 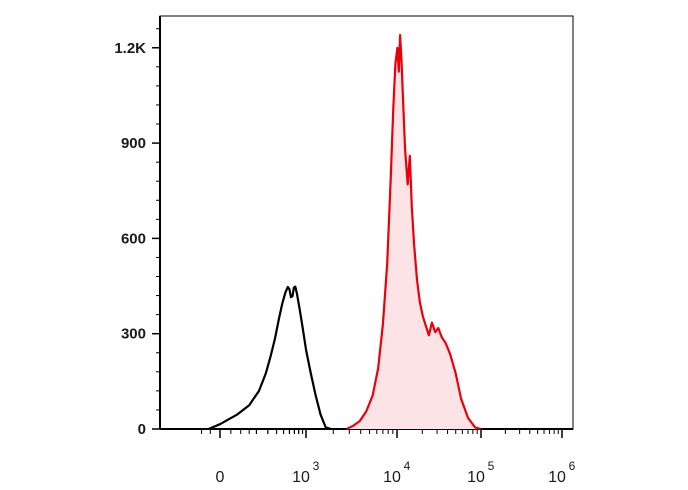 What do you see at coordinates (572, 466) in the screenshot?
I see `x-tick-exponent: 6` at bounding box center [572, 466].